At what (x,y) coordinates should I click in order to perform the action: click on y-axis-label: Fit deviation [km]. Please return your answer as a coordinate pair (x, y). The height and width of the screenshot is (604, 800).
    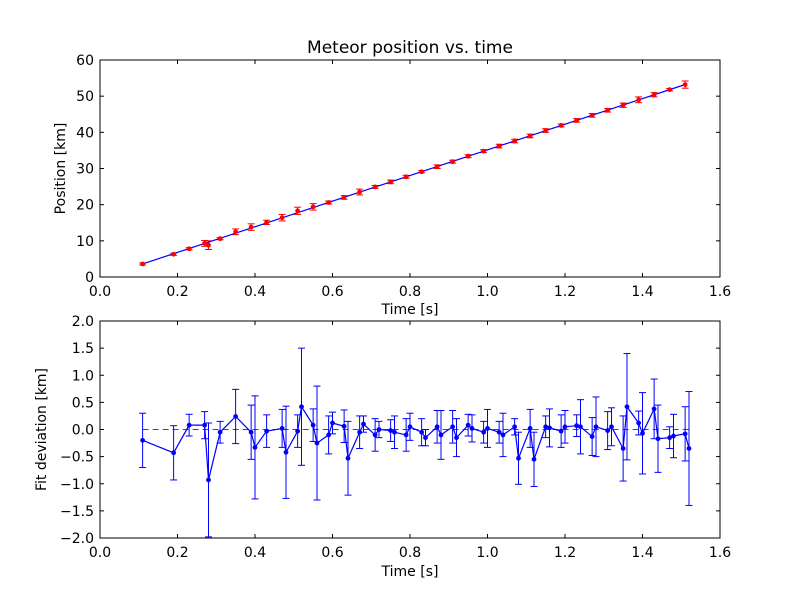
    Looking at the image, I should click on (42, 429).